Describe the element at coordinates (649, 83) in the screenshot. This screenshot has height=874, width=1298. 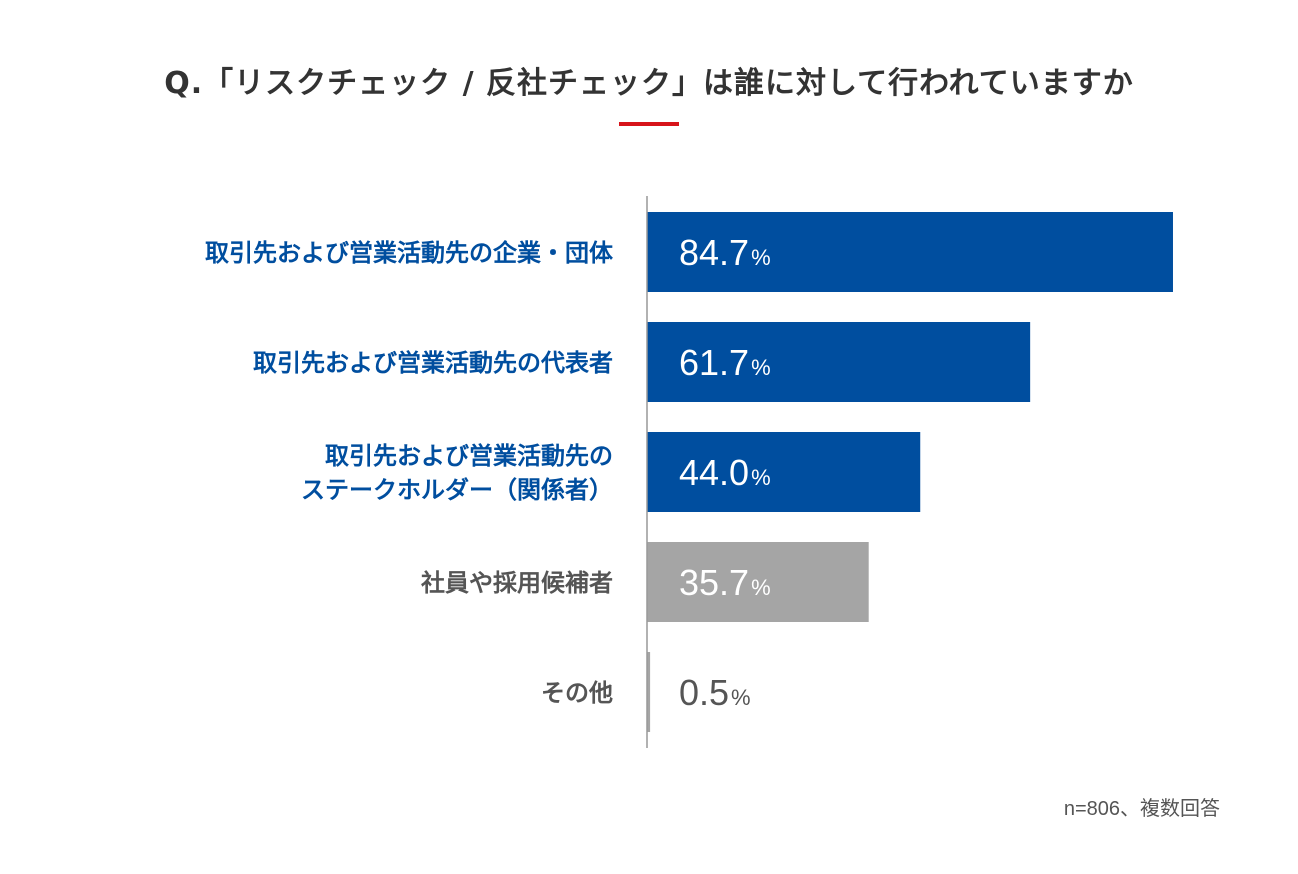
I see `chart-title: Q.「リスクチェック / 反社チェック」は誰に対して行われていますか` at that location.